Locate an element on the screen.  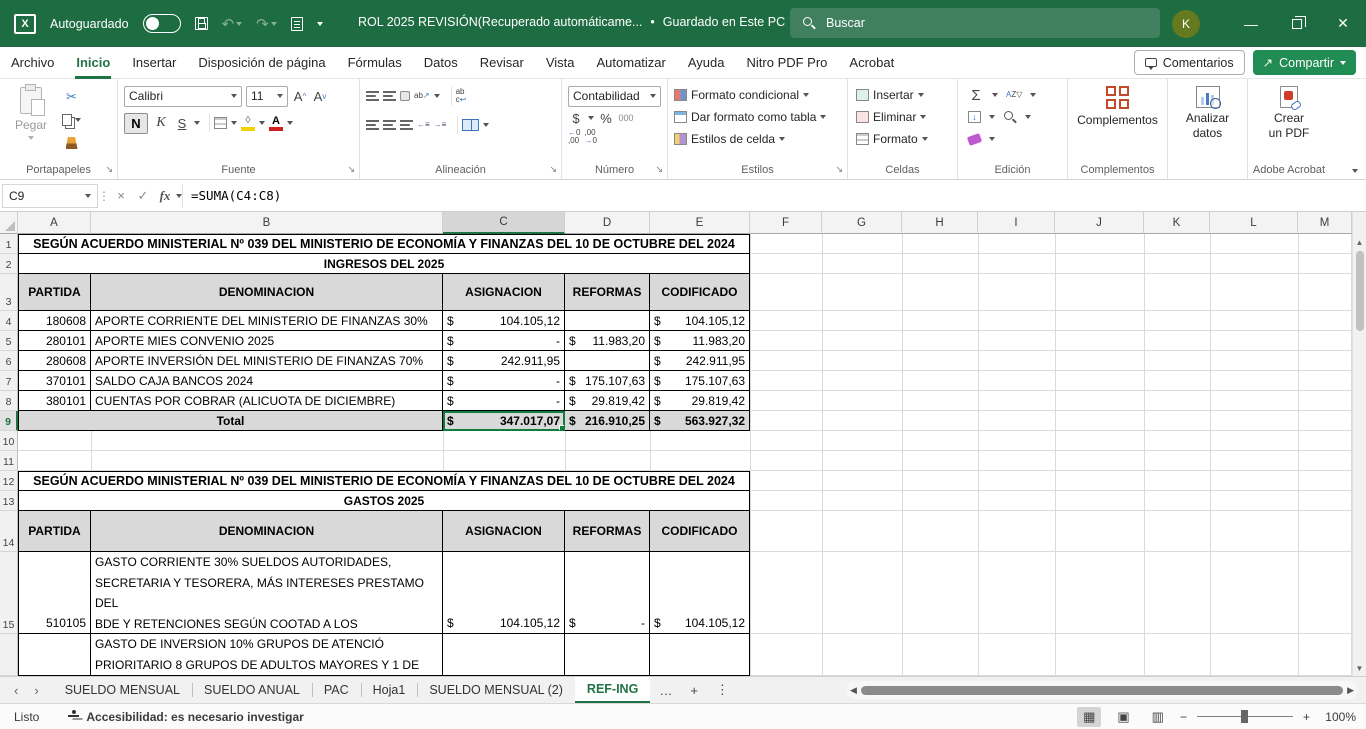
cell-A4: 180608 is located at coordinates (54, 321).